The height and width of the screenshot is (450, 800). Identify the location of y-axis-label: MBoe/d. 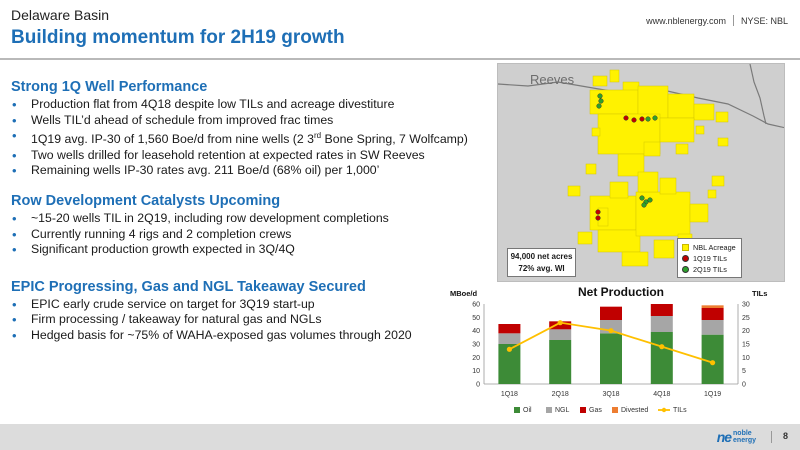
(464, 293).